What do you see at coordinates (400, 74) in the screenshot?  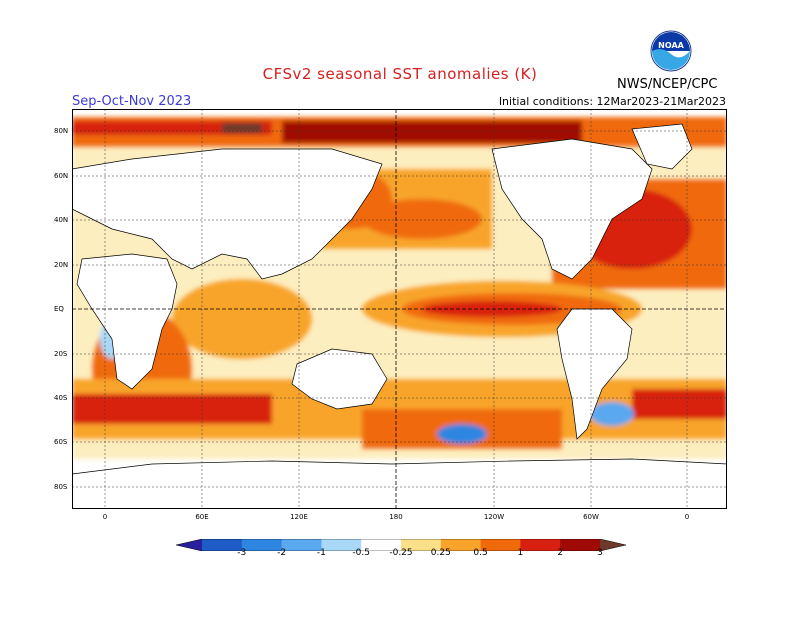 I see `chart-title: CFSv2 seasonal SST anomalies (K)` at bounding box center [400, 74].